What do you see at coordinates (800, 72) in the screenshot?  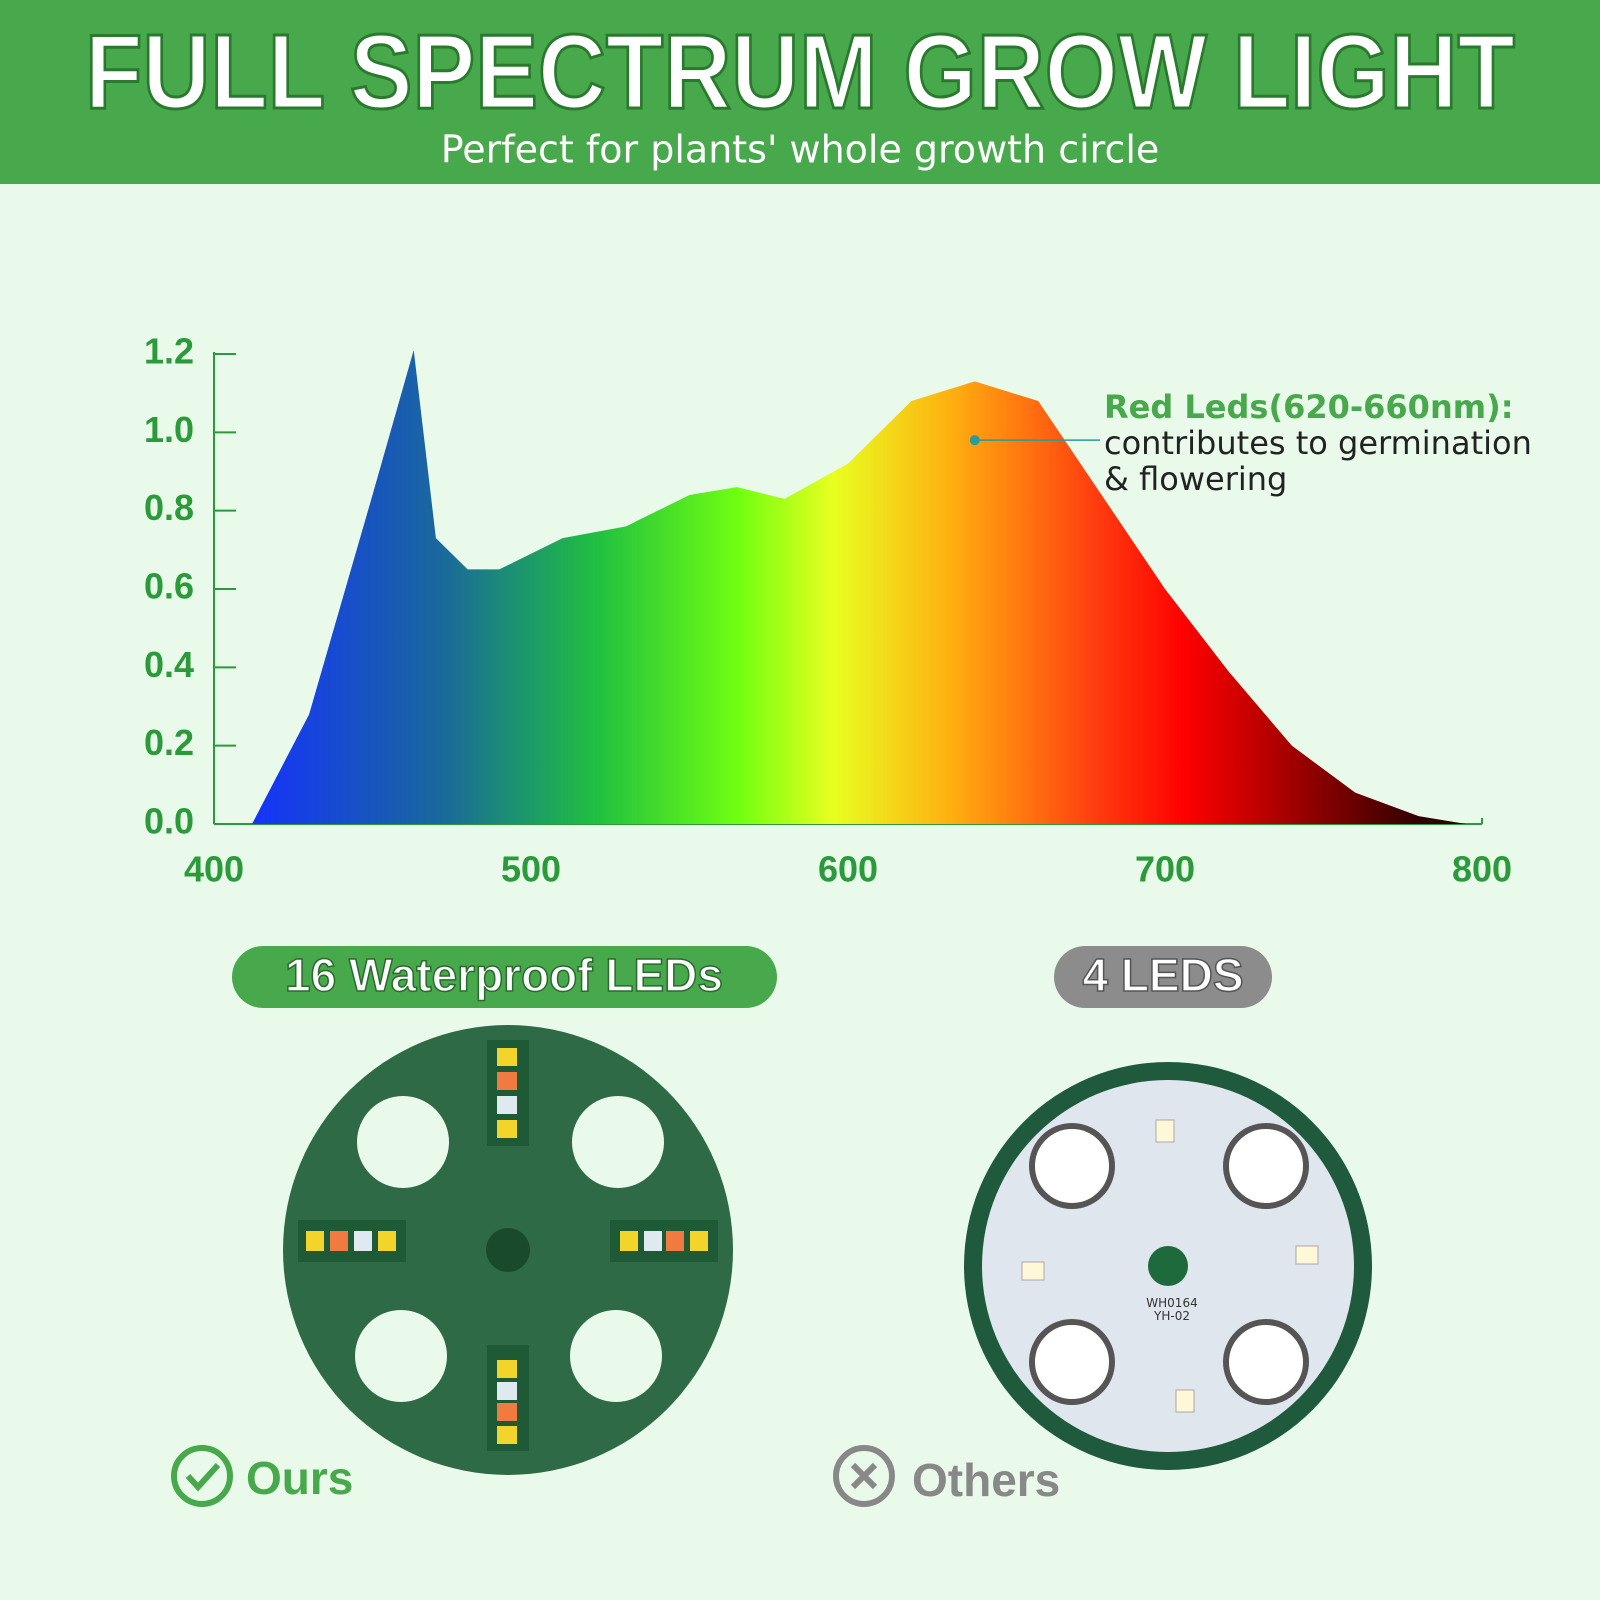 I see `title: FULL SPECTRUM GROW LIGHT` at bounding box center [800, 72].